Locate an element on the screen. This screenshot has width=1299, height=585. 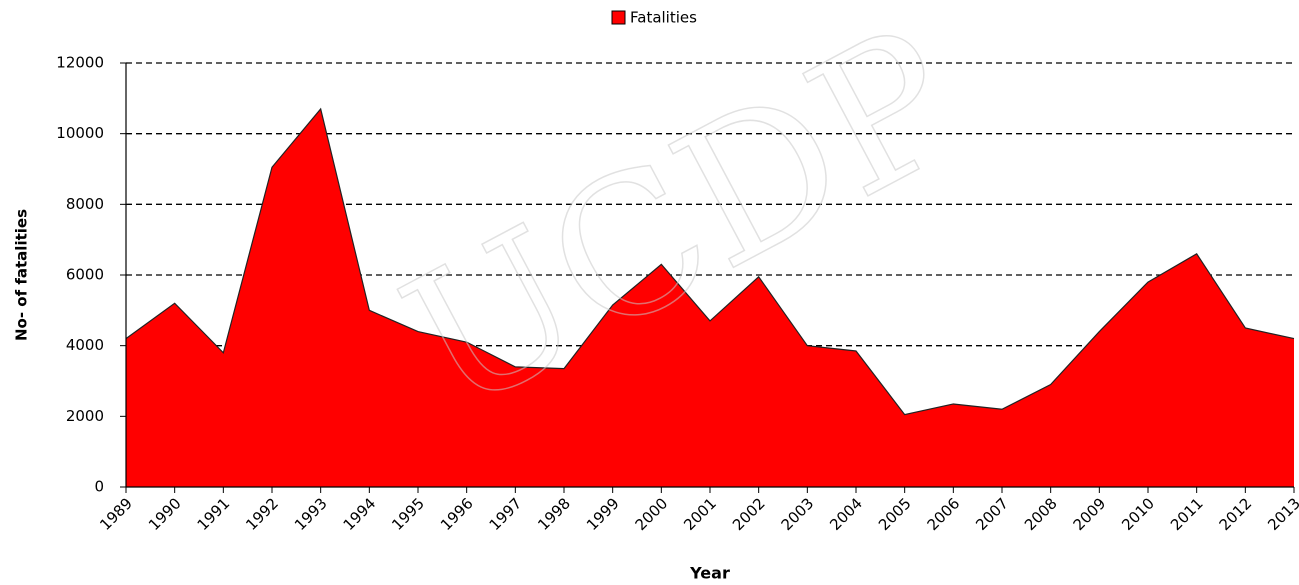
y-axis-label: No- of fatalities is located at coordinates (22, 275).